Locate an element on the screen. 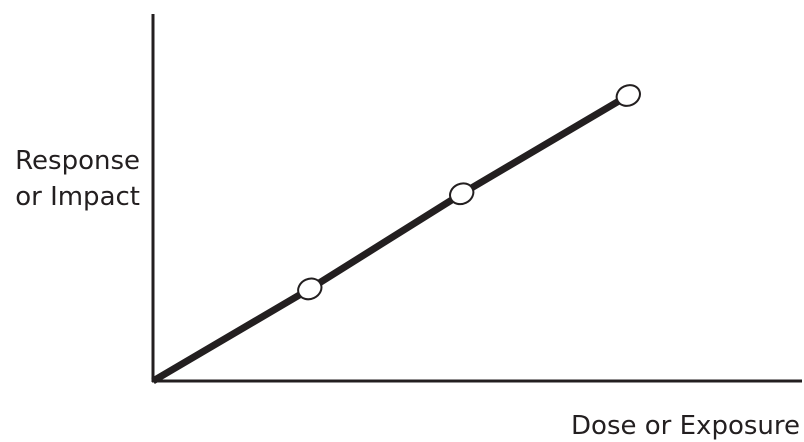 The height and width of the screenshot is (442, 804). x-axis-title: Dose or Exposure is located at coordinates (685, 426).